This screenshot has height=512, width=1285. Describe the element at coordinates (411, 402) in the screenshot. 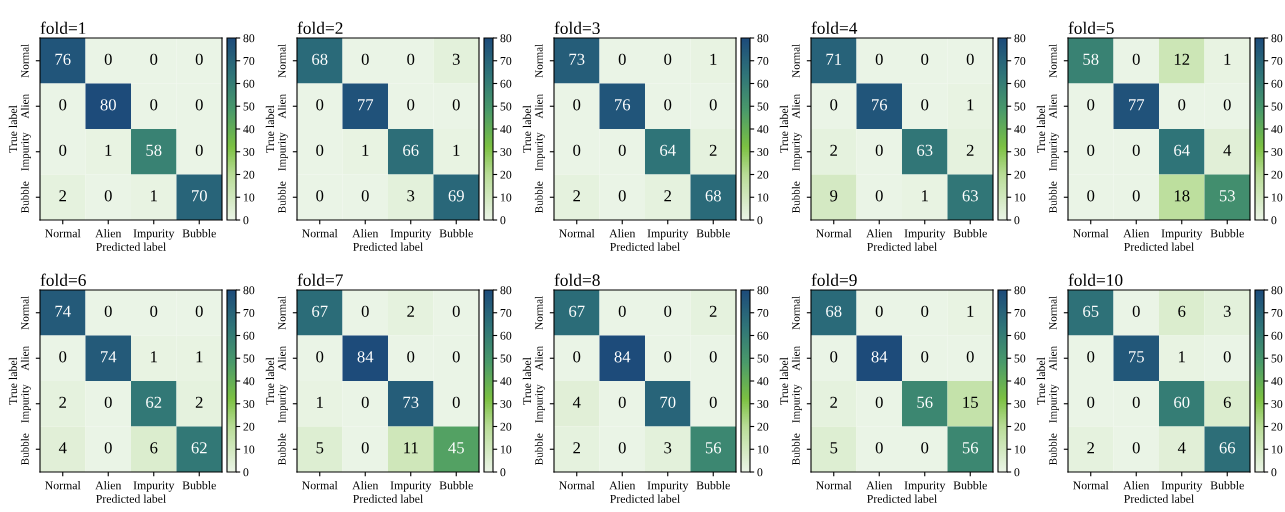

I see `data-label: 73` at that location.